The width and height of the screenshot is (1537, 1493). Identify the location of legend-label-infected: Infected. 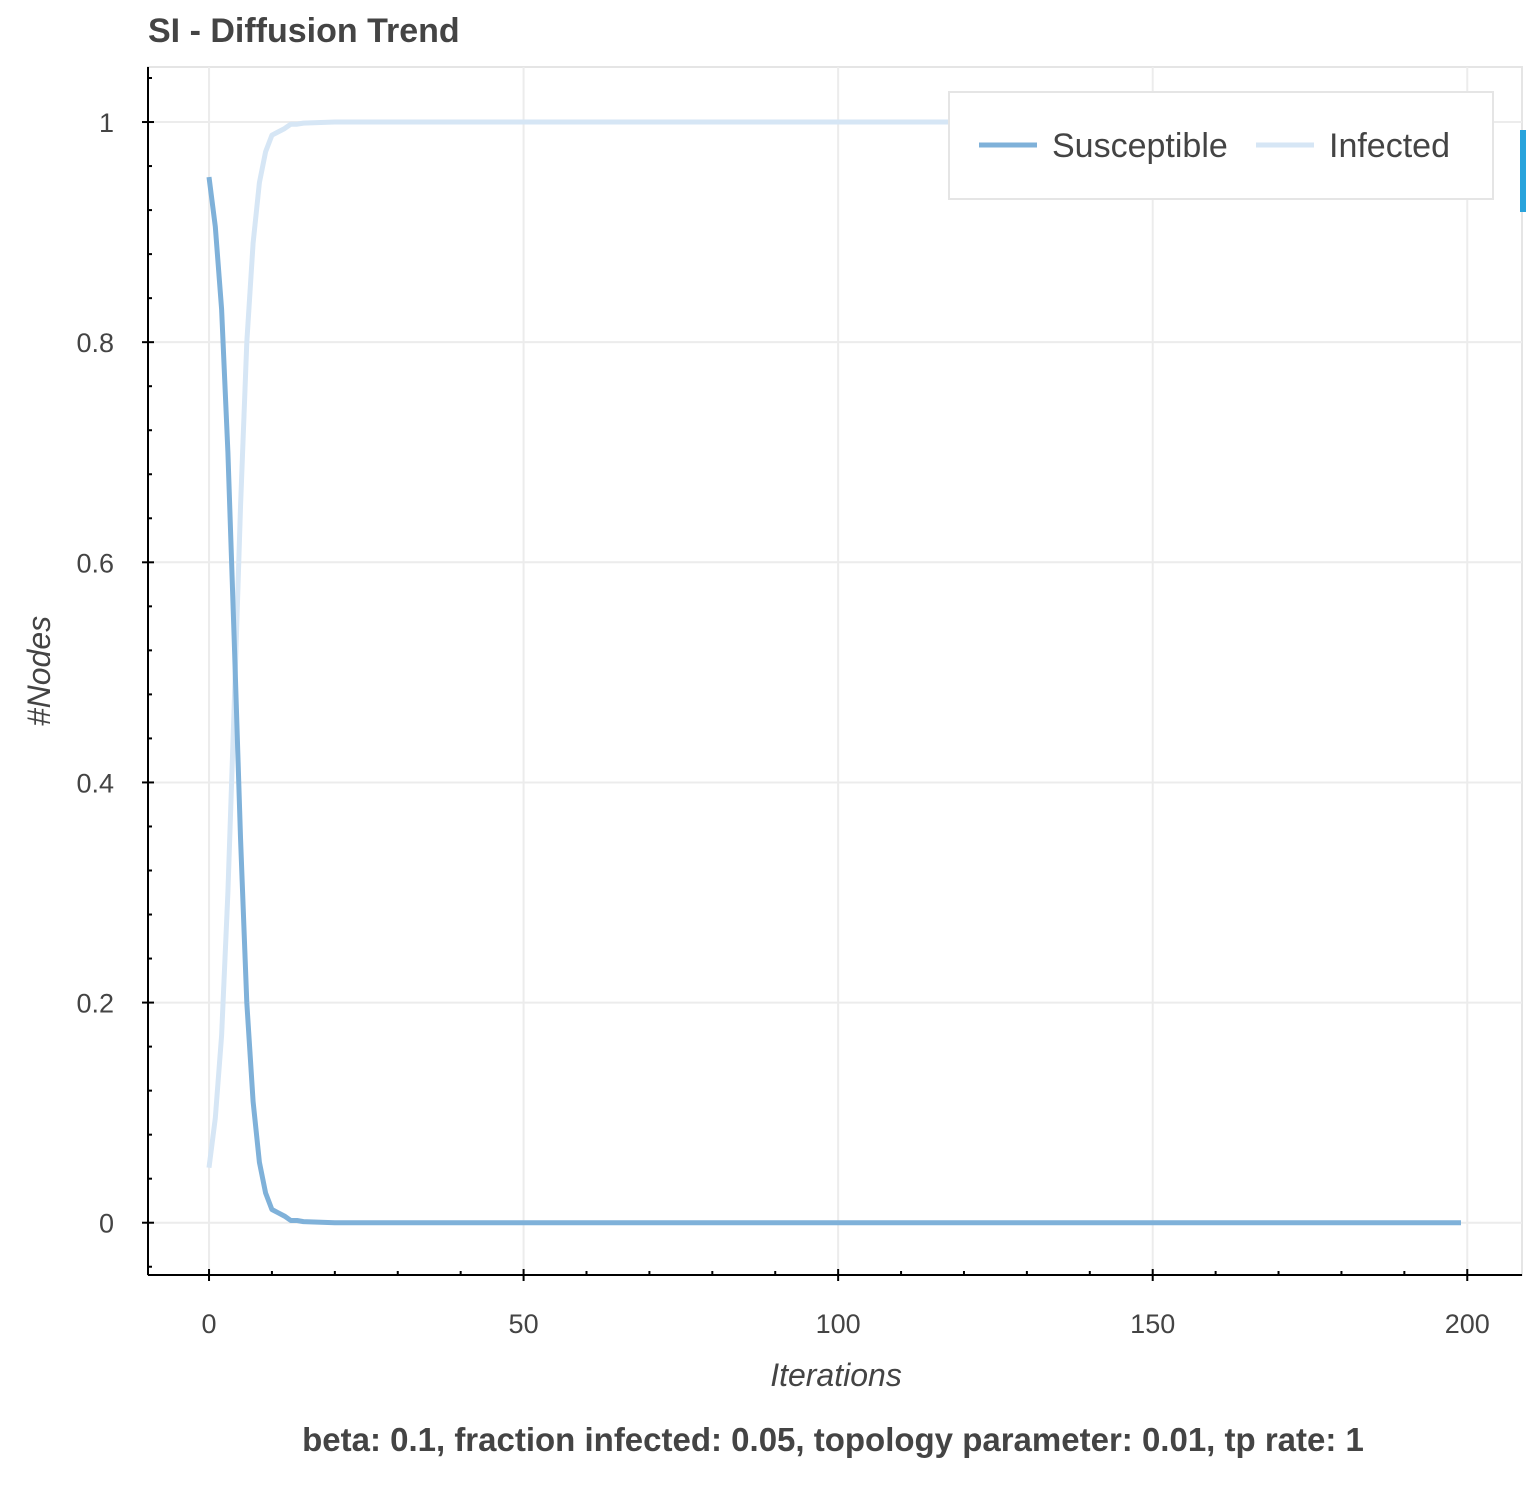
(1389, 146).